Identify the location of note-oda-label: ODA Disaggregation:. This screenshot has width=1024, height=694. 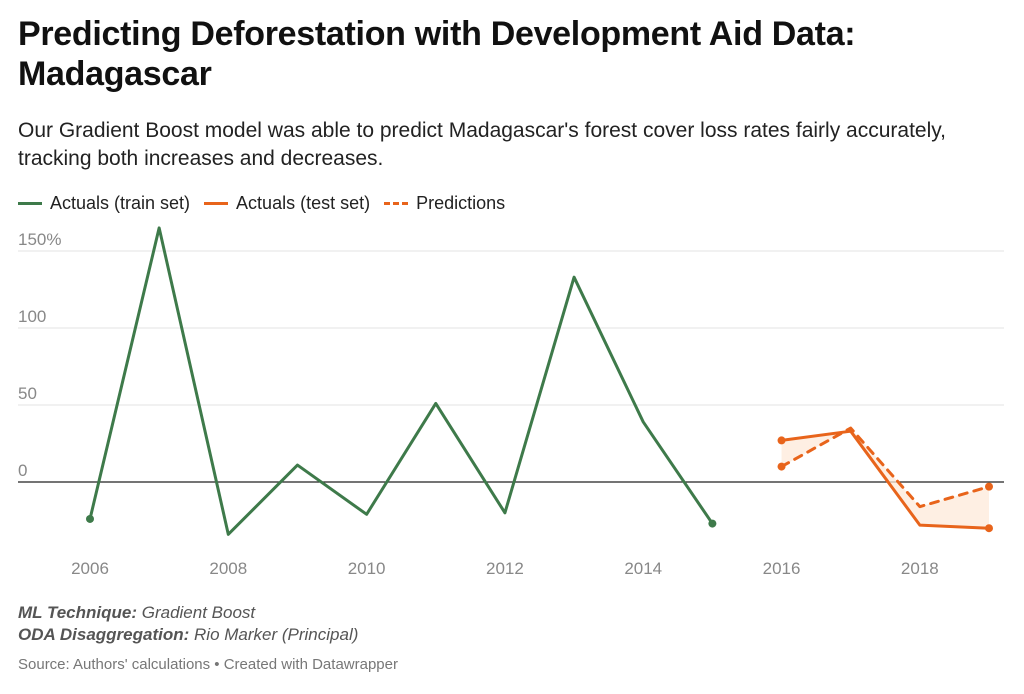
(104, 634).